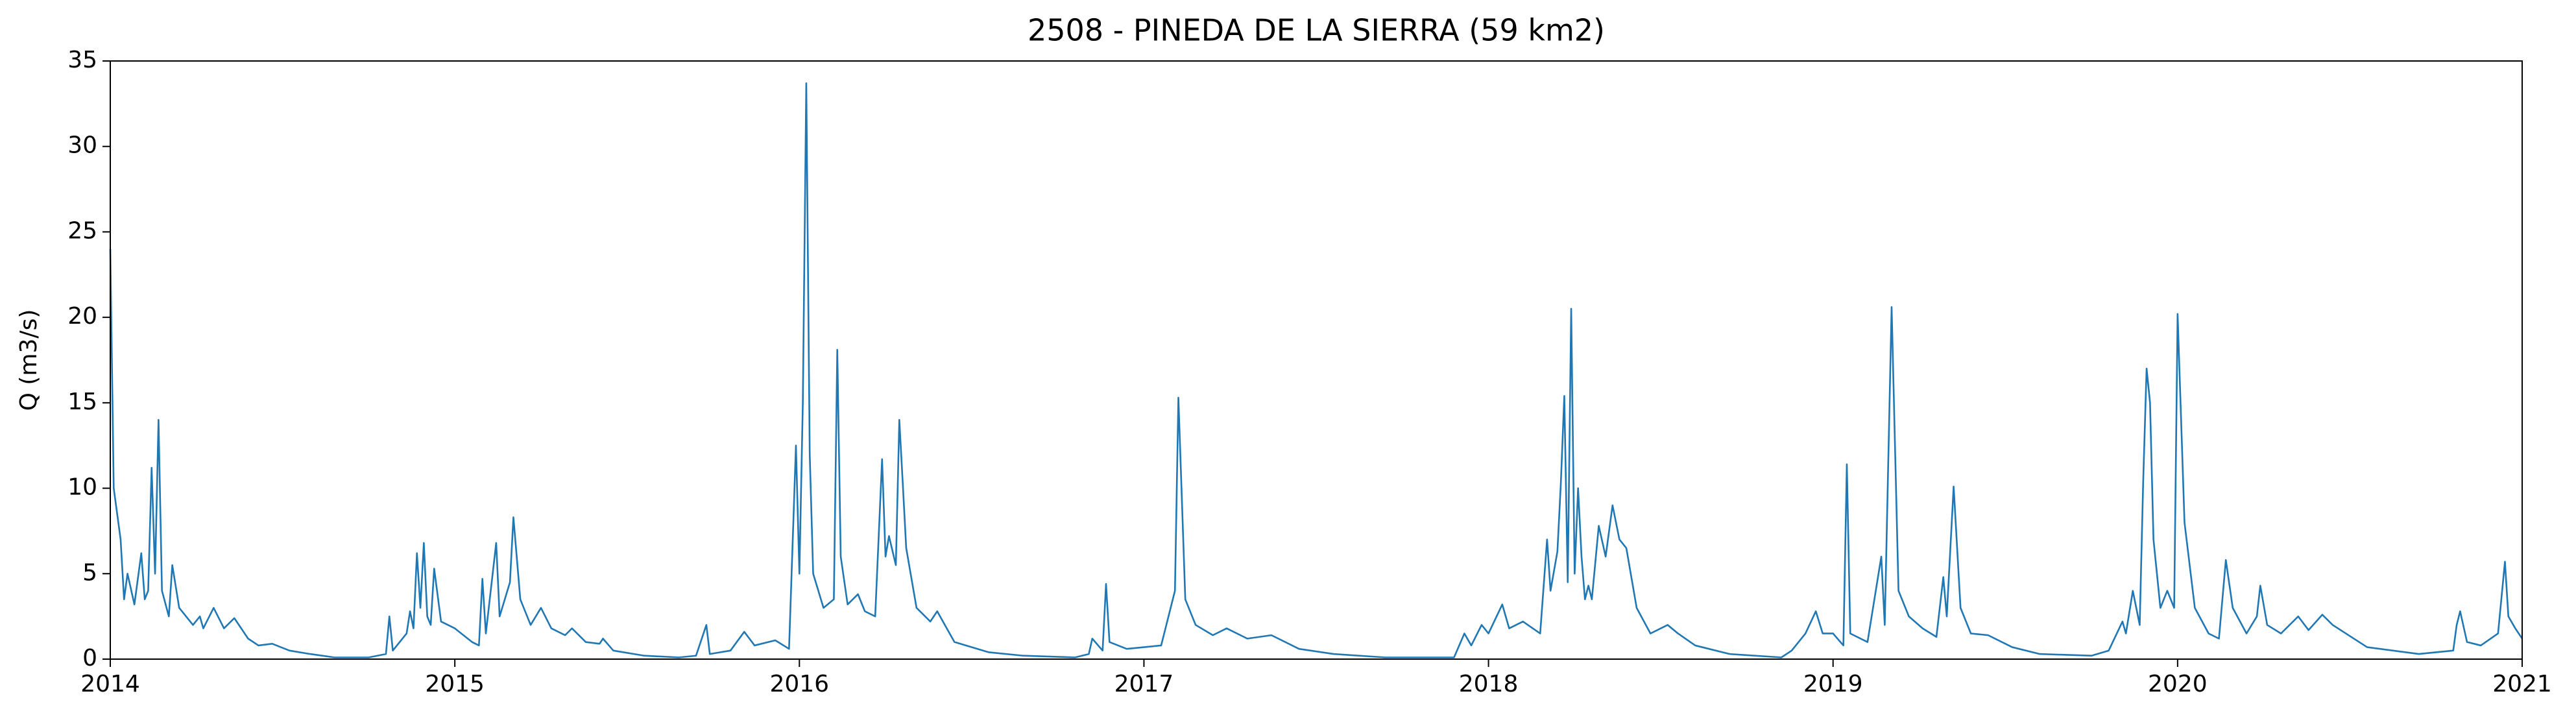 Image resolution: width=2576 pixels, height=724 pixels. What do you see at coordinates (82, 60) in the screenshot?
I see `y-tick-label: 35` at bounding box center [82, 60].